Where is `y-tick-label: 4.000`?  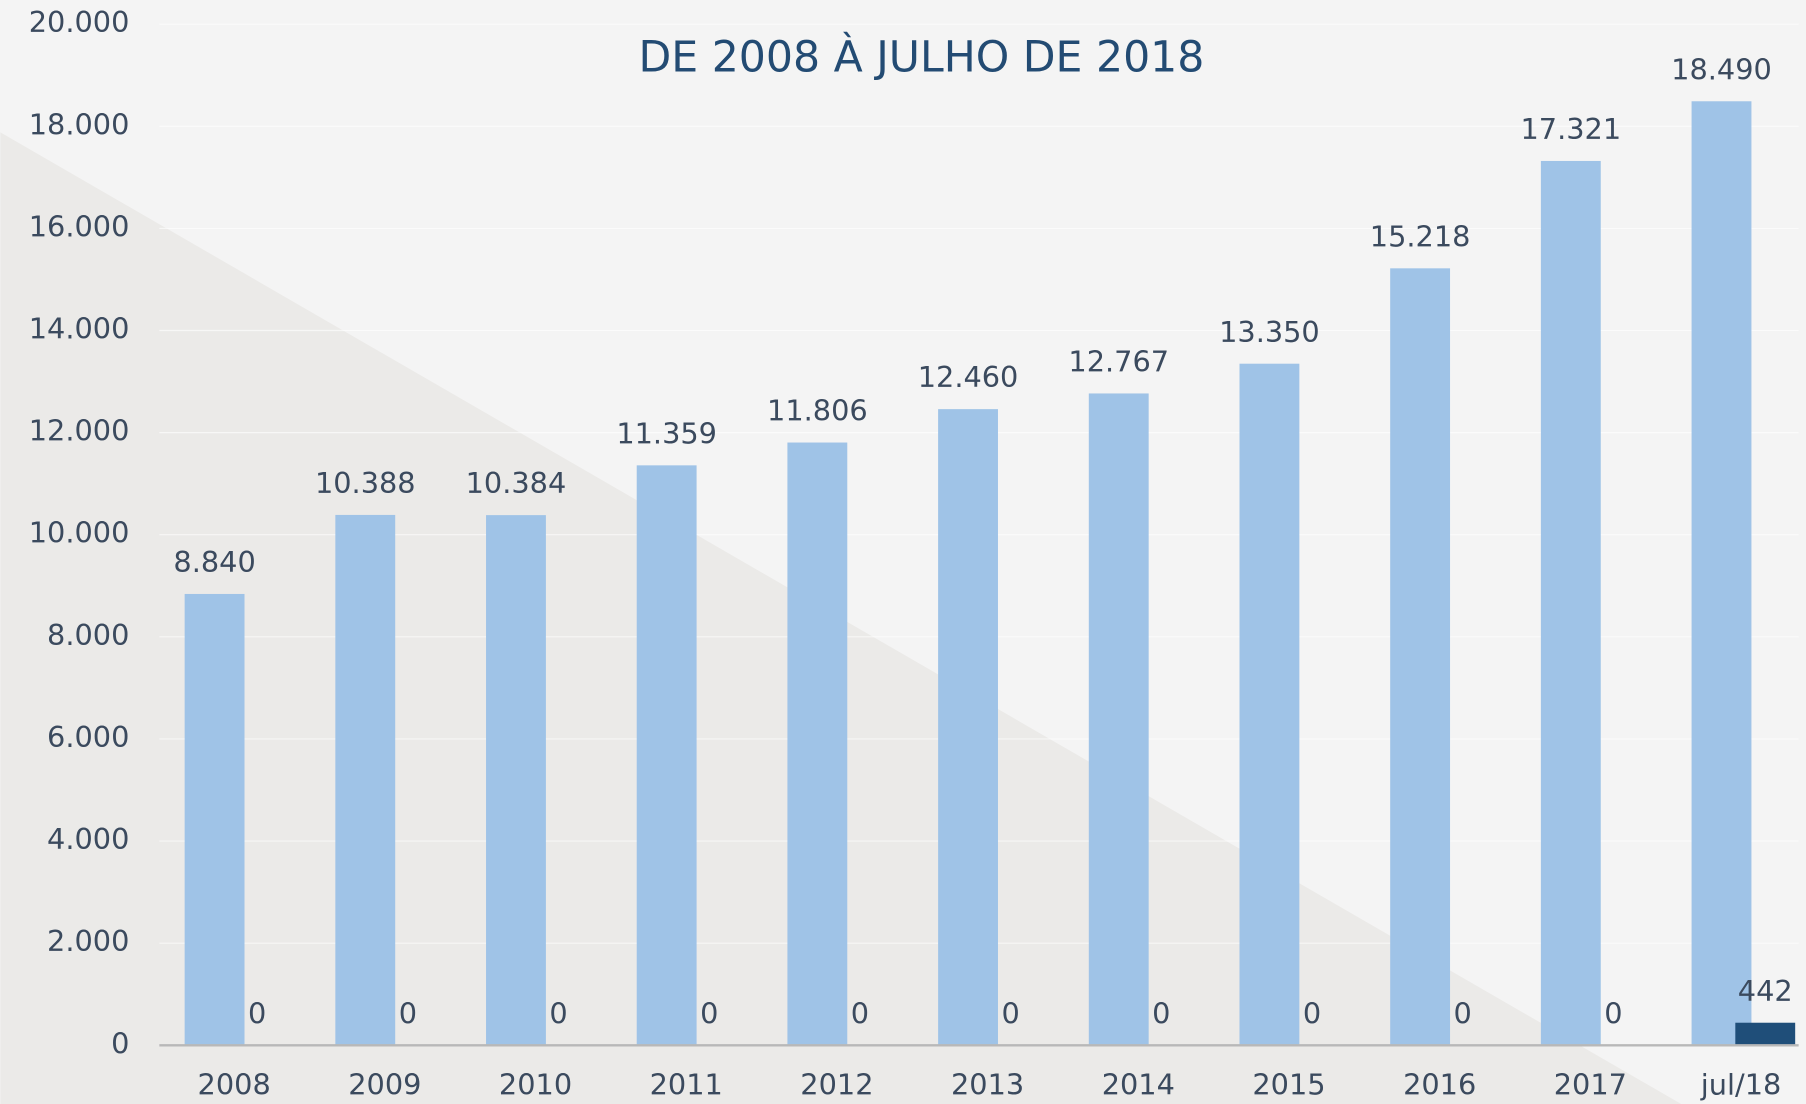
y-tick-label: 4.000 is located at coordinates (88, 839).